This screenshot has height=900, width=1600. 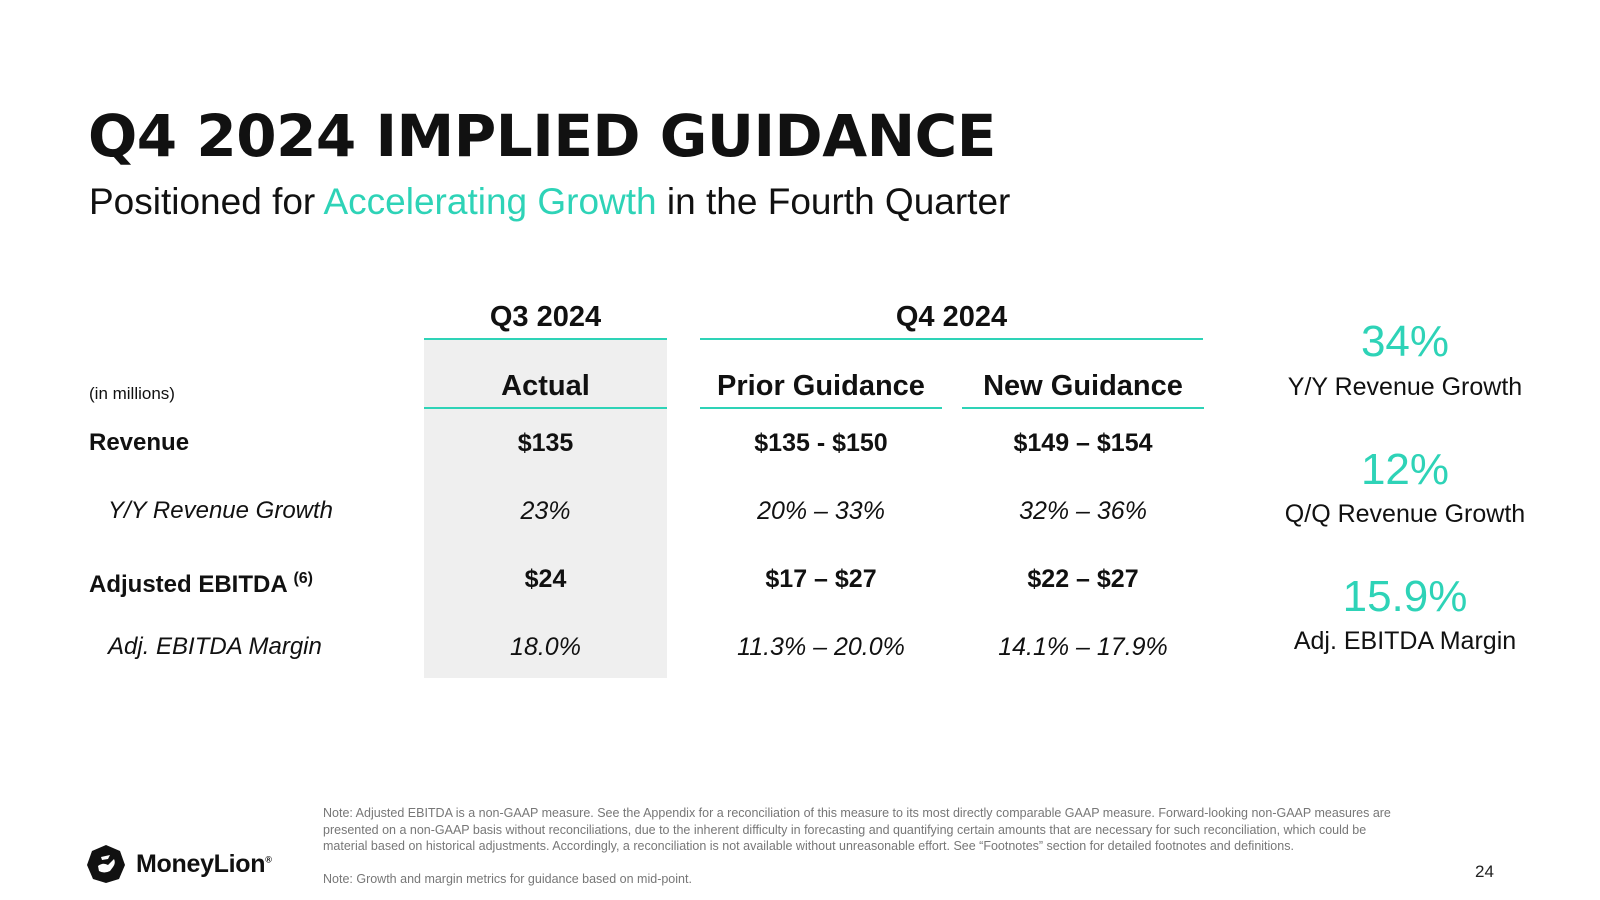 What do you see at coordinates (303, 578) in the screenshot?
I see `footnote-ref: (6)` at bounding box center [303, 578].